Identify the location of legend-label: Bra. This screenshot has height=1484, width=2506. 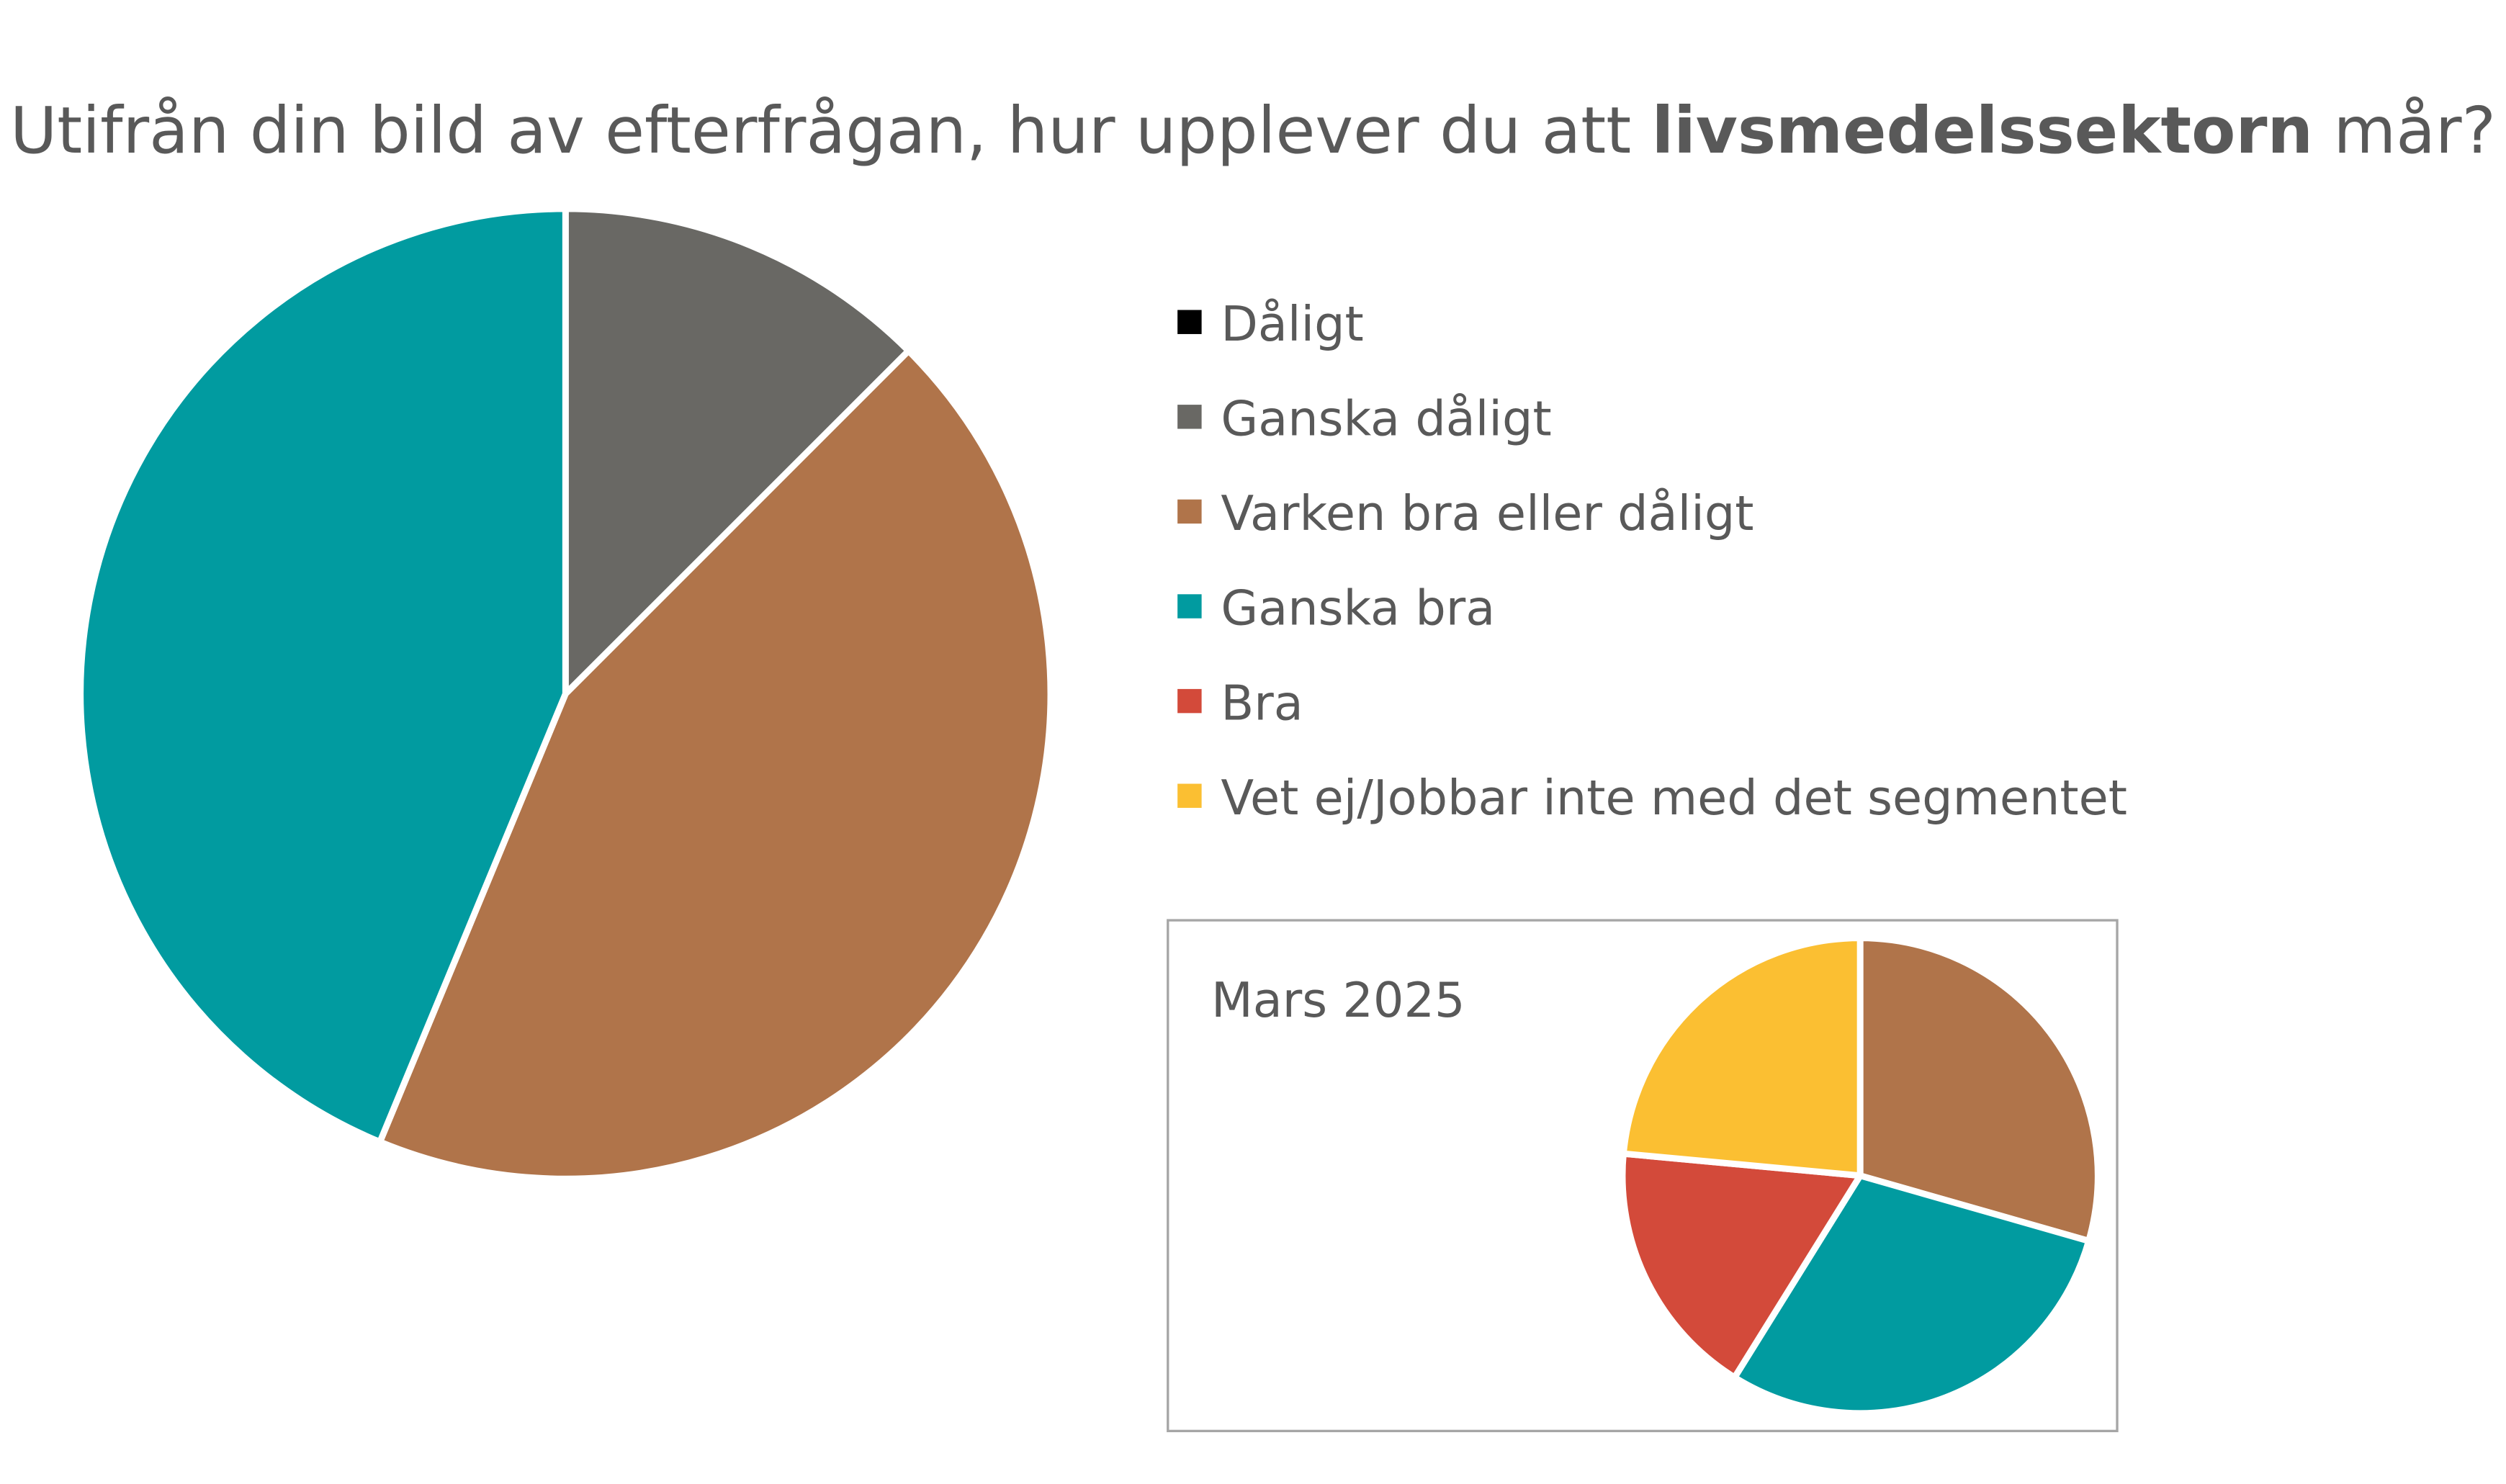
(1262, 703).